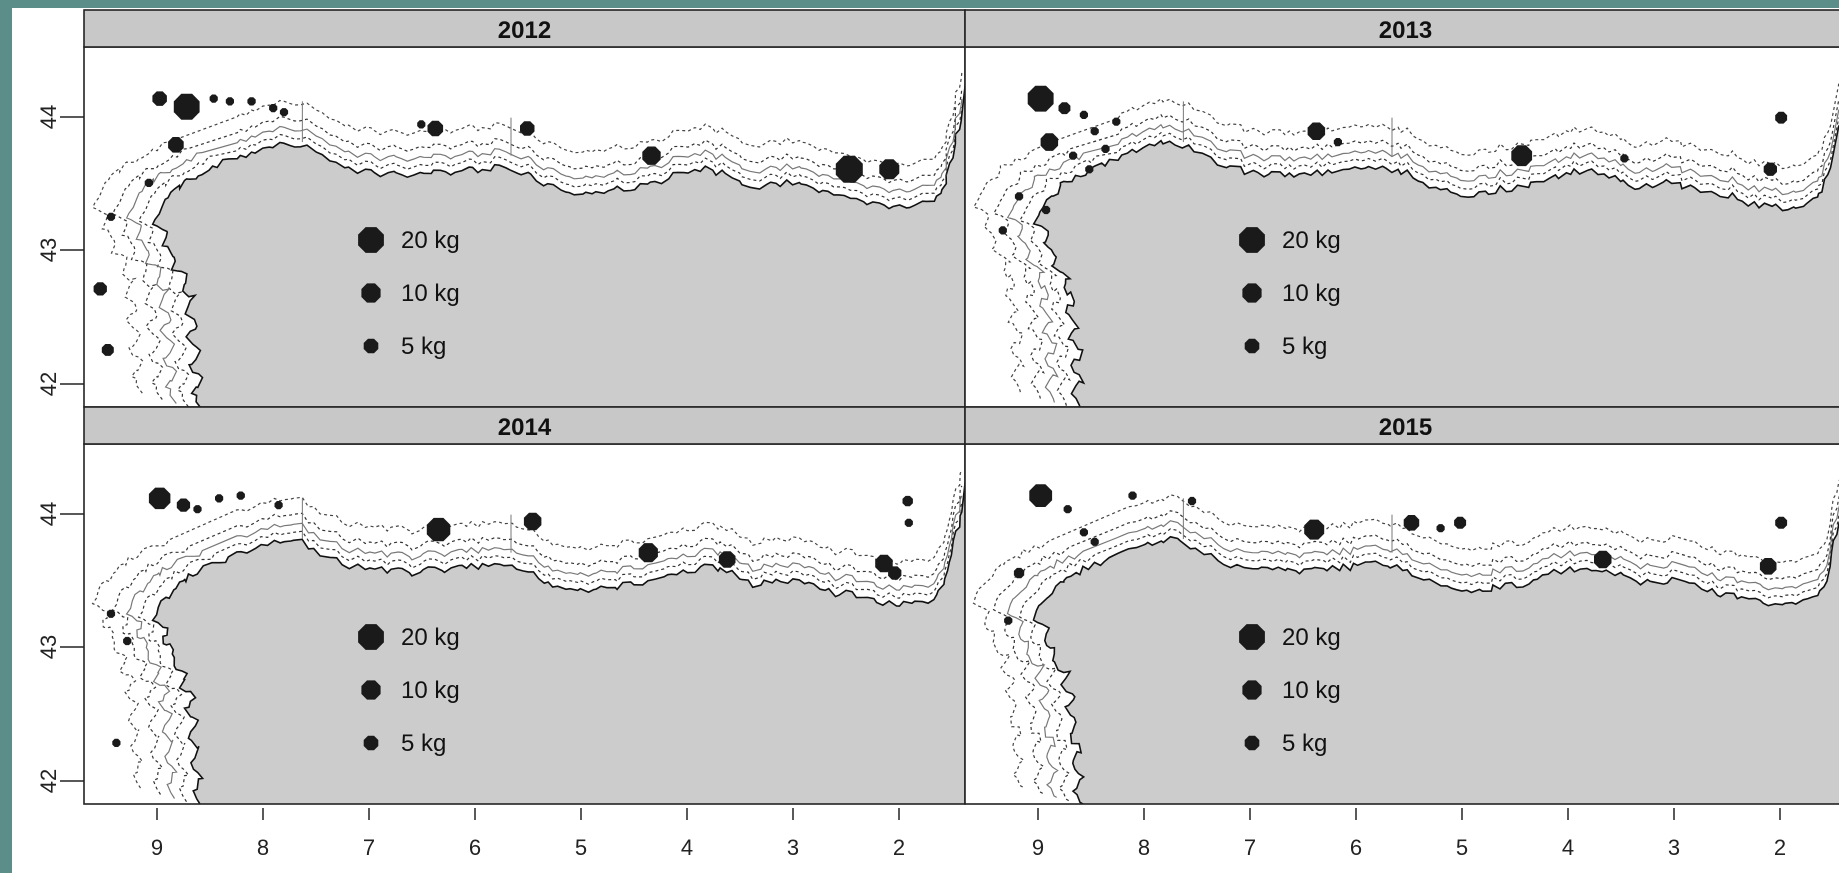  Describe the element at coordinates (1674, 847) in the screenshot. I see `x-tick-label-3-right: 3` at that location.